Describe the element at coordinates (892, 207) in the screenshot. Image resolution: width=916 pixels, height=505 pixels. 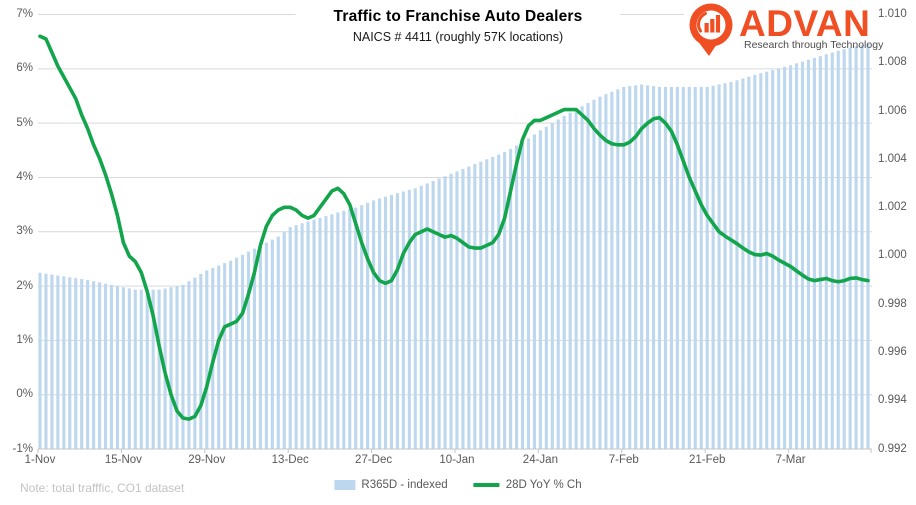
I see `right-axis-tick-label: 1.002` at that location.